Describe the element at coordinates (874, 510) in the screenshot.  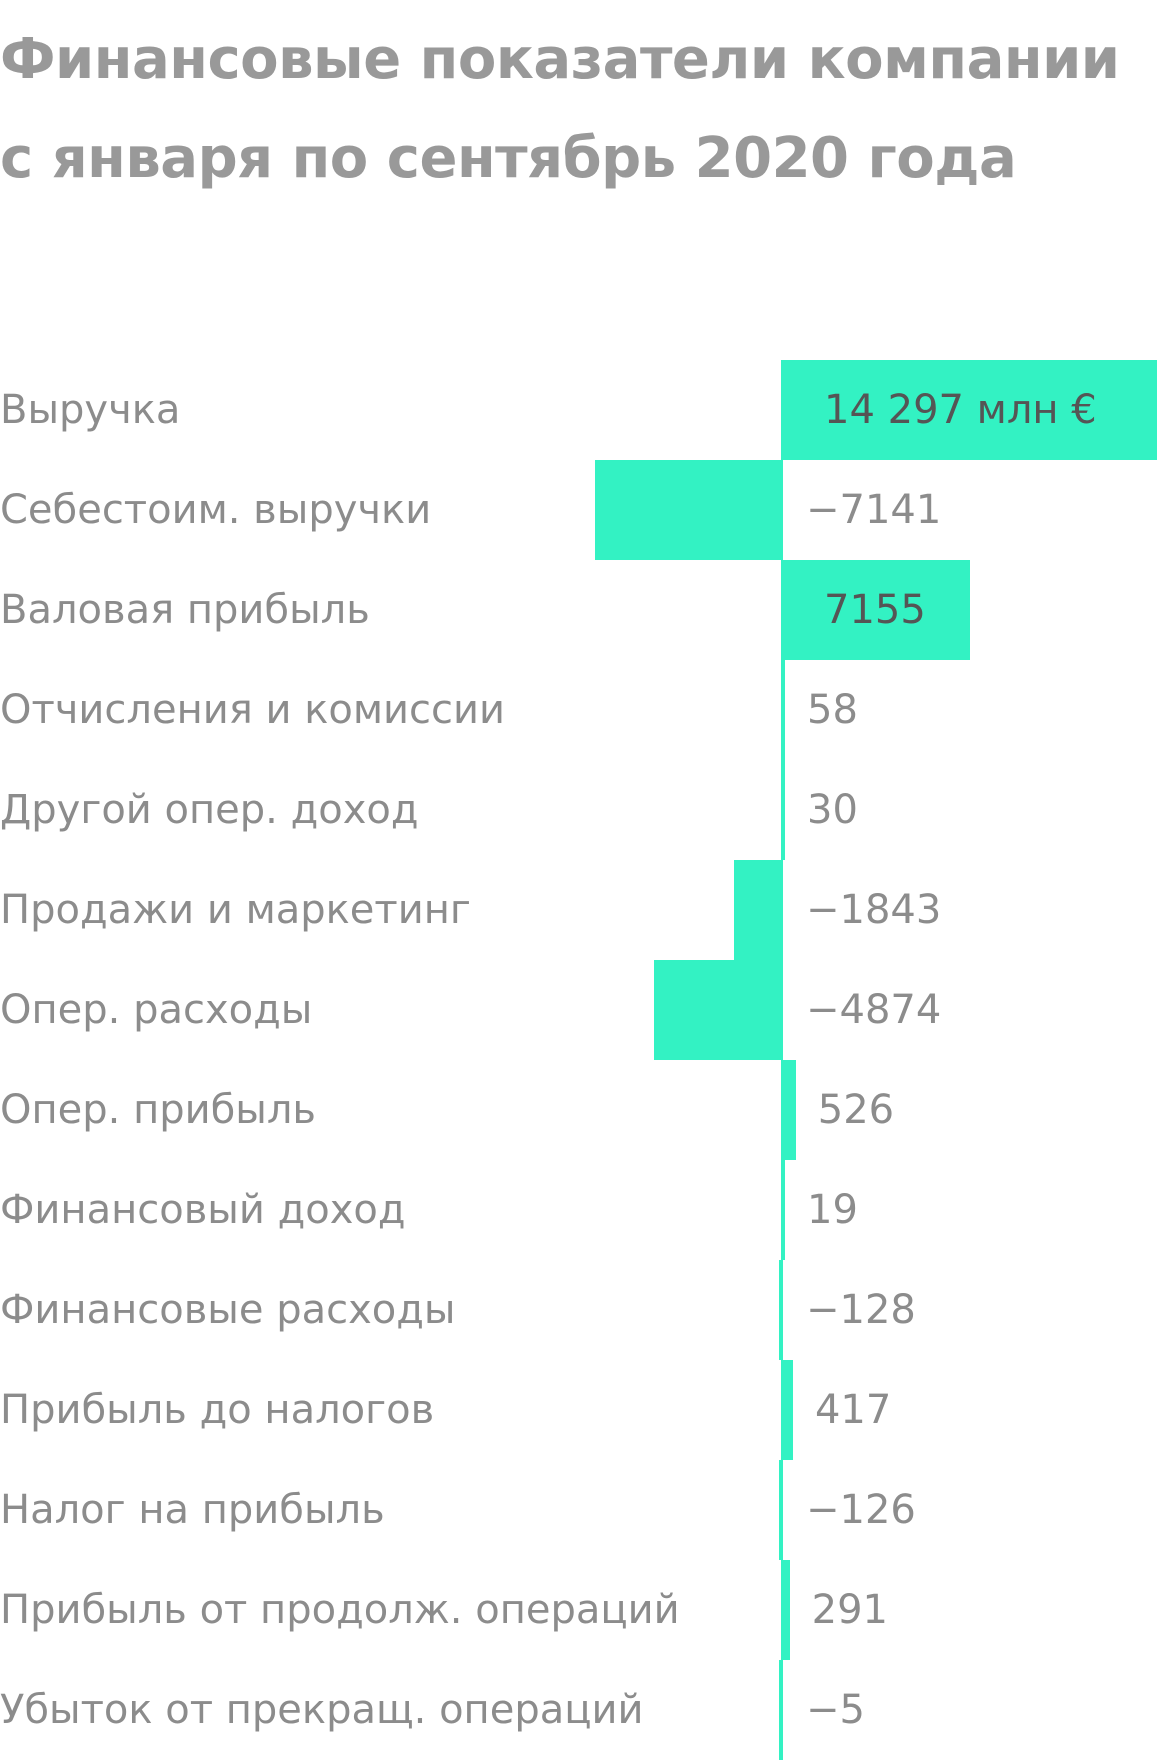
I see `value-label: −7141` at that location.